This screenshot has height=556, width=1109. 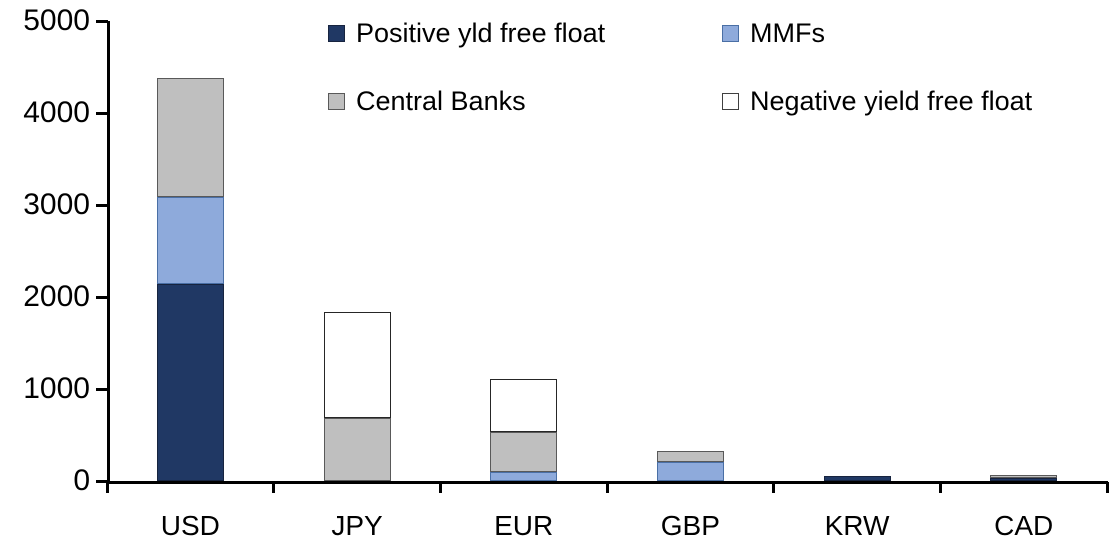 What do you see at coordinates (481, 32) in the screenshot?
I see `legend-label-positive-yld-free-float: Positive yld free float` at bounding box center [481, 32].